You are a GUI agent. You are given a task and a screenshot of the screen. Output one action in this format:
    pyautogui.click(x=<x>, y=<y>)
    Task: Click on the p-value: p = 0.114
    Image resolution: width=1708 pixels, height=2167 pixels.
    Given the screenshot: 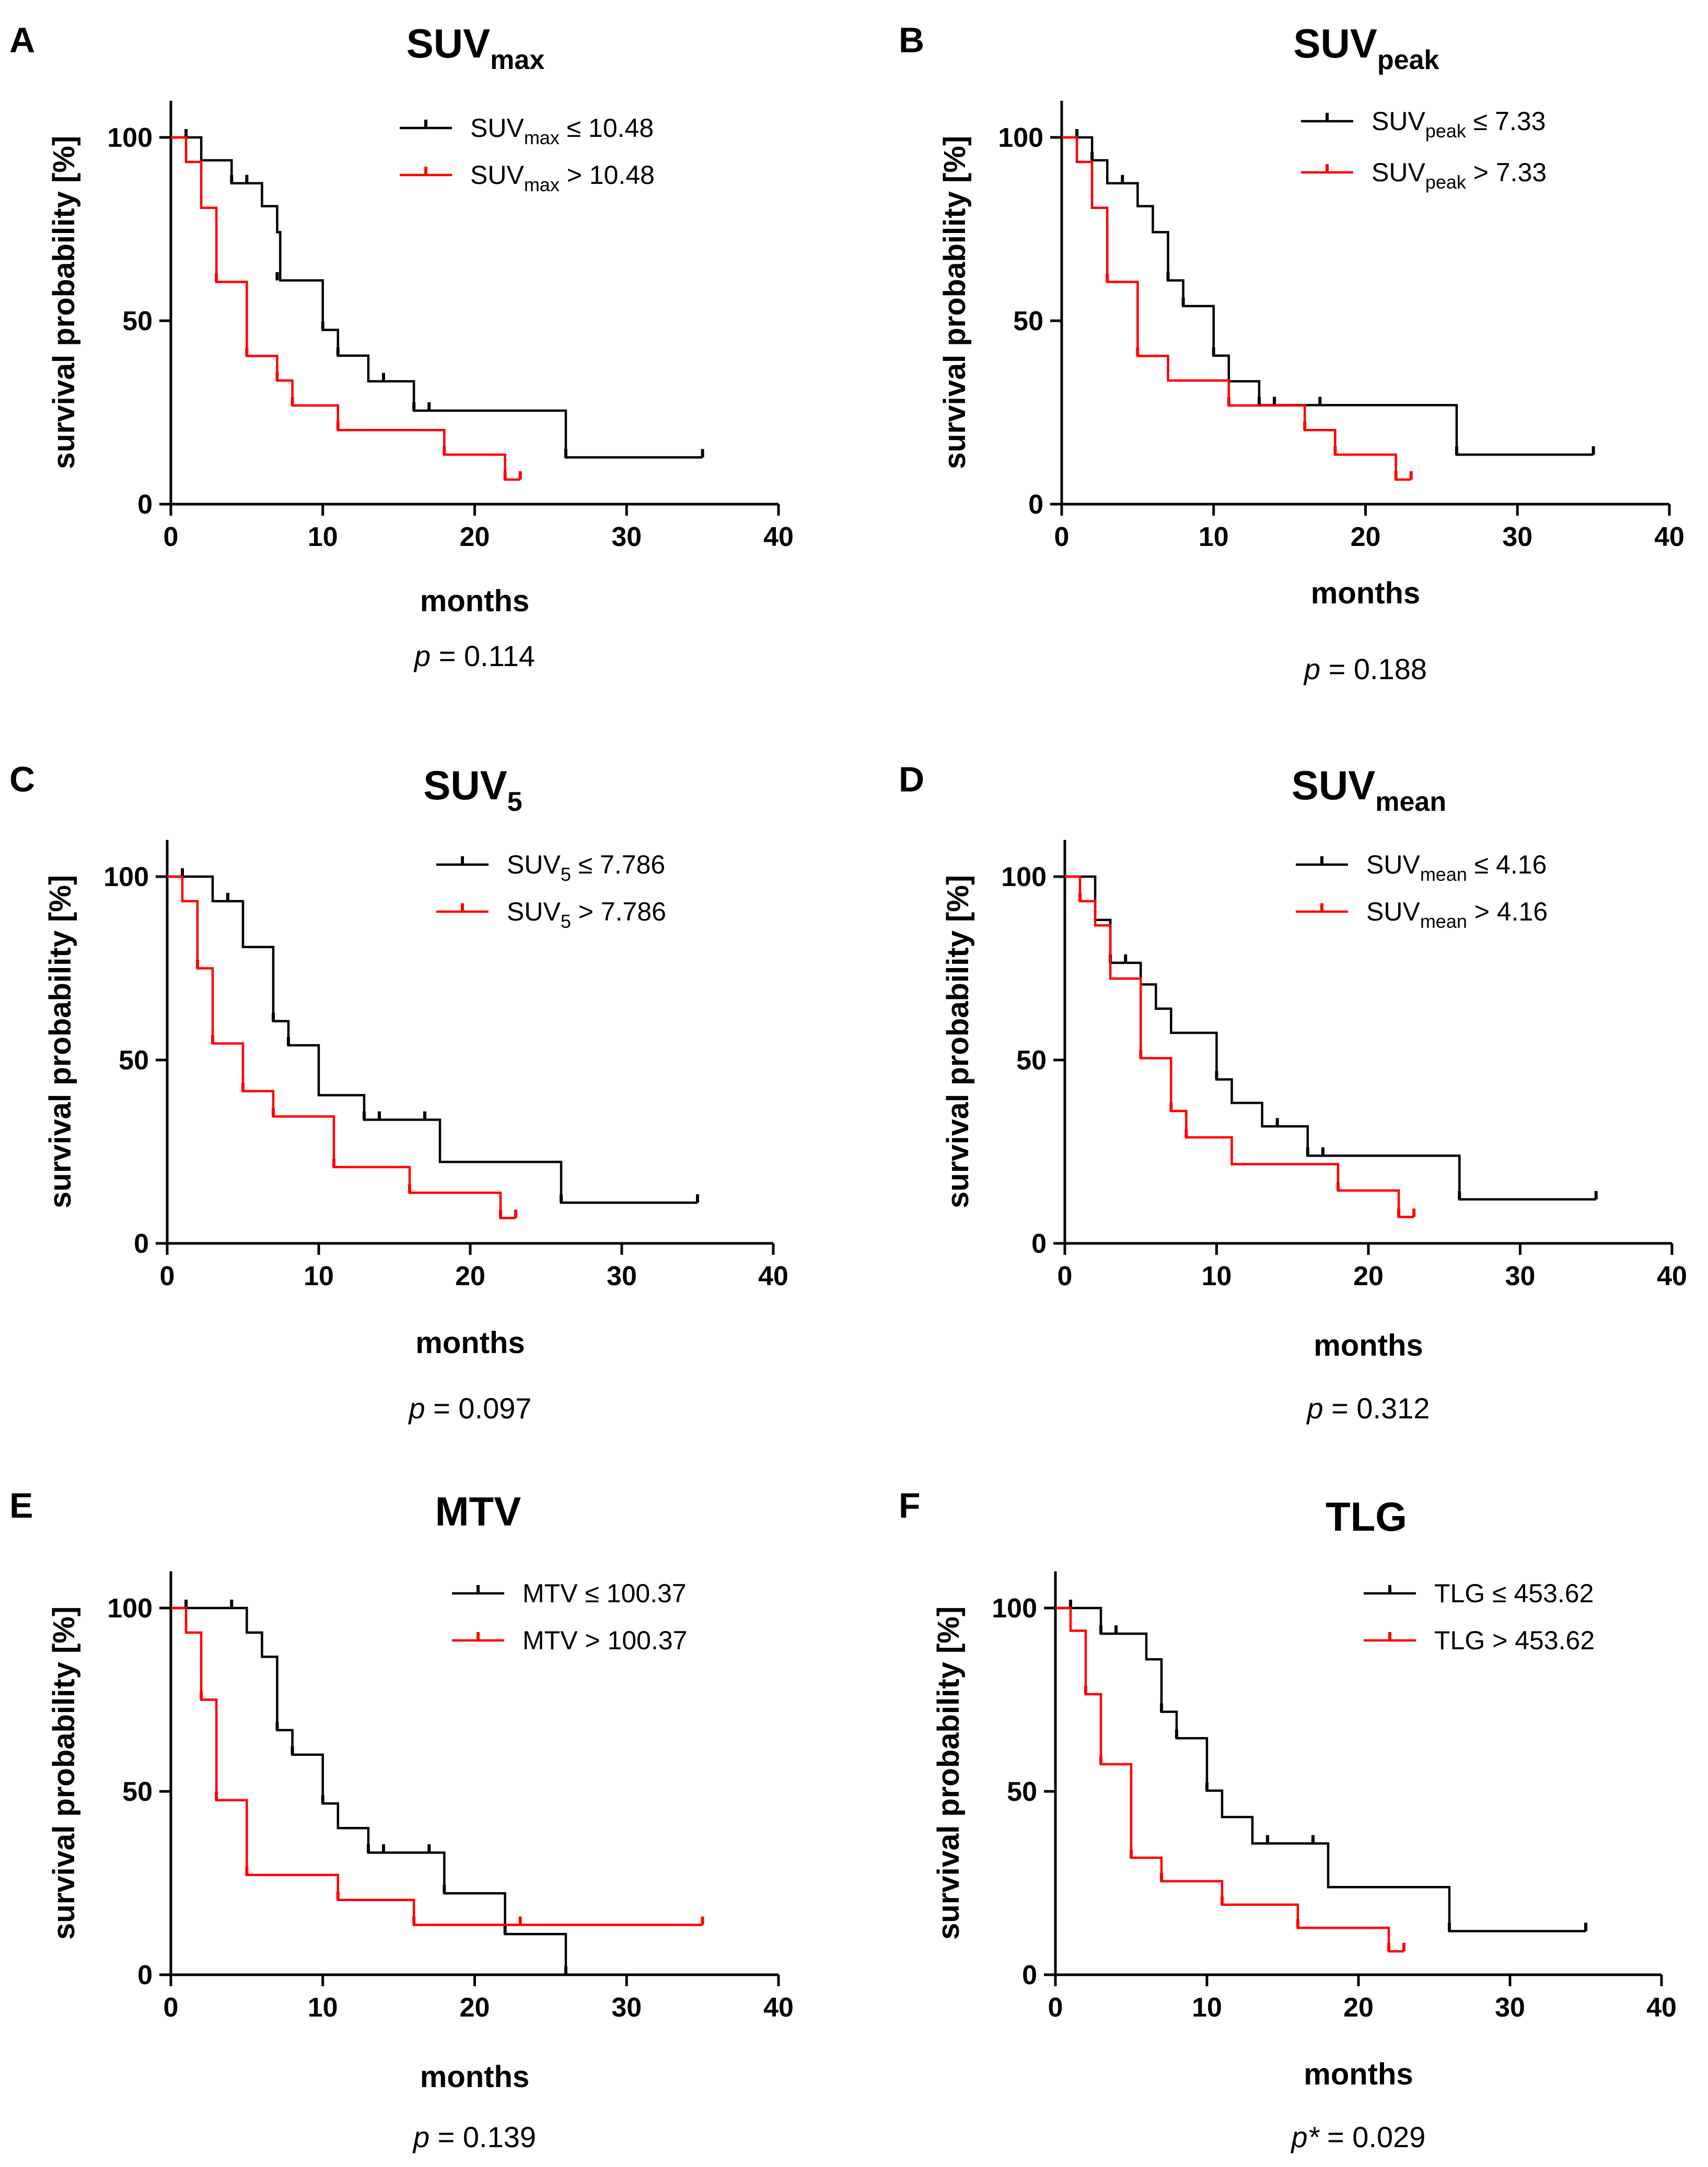 What is the action you would take?
    pyautogui.click(x=474, y=655)
    